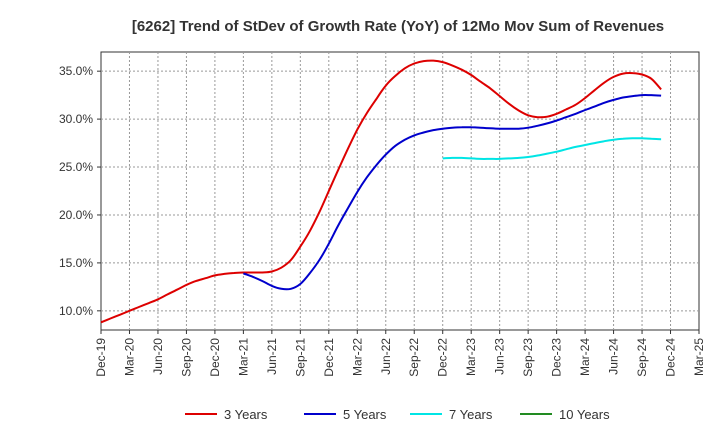  Describe the element at coordinates (300, 357) in the screenshot. I see `x-tick-label: Sep-21` at that location.